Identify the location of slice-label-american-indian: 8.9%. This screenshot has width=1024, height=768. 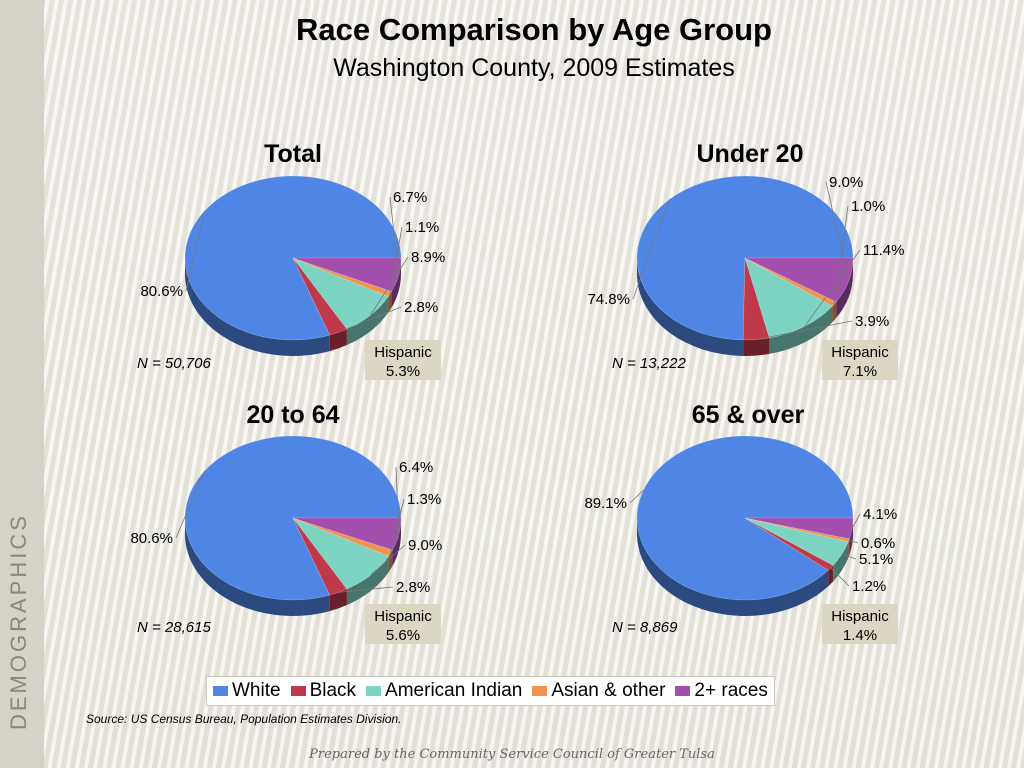
(428, 257).